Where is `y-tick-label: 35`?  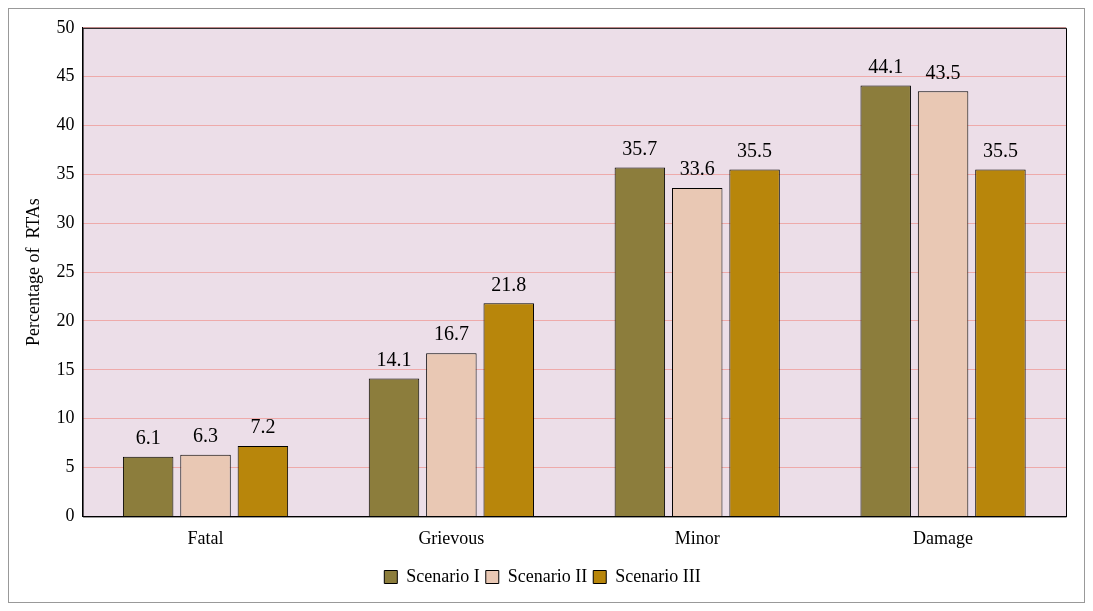 y-tick-label: 35 is located at coordinates (65, 173).